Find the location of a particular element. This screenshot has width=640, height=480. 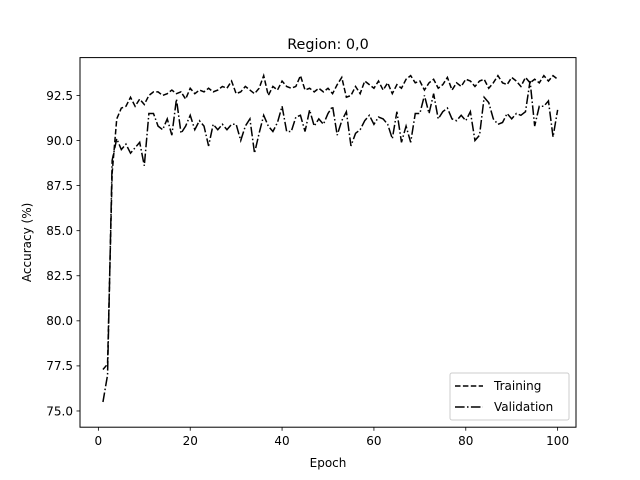

legend-training-label: Training is located at coordinates (517, 386).